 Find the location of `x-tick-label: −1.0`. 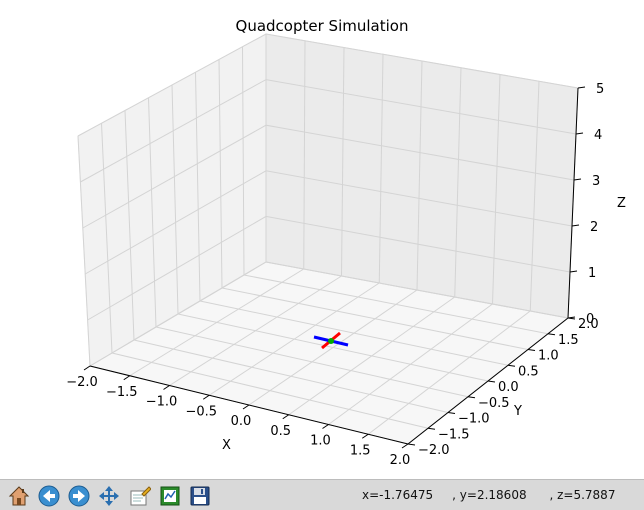

x-tick-label: −1.0 is located at coordinates (162, 402).